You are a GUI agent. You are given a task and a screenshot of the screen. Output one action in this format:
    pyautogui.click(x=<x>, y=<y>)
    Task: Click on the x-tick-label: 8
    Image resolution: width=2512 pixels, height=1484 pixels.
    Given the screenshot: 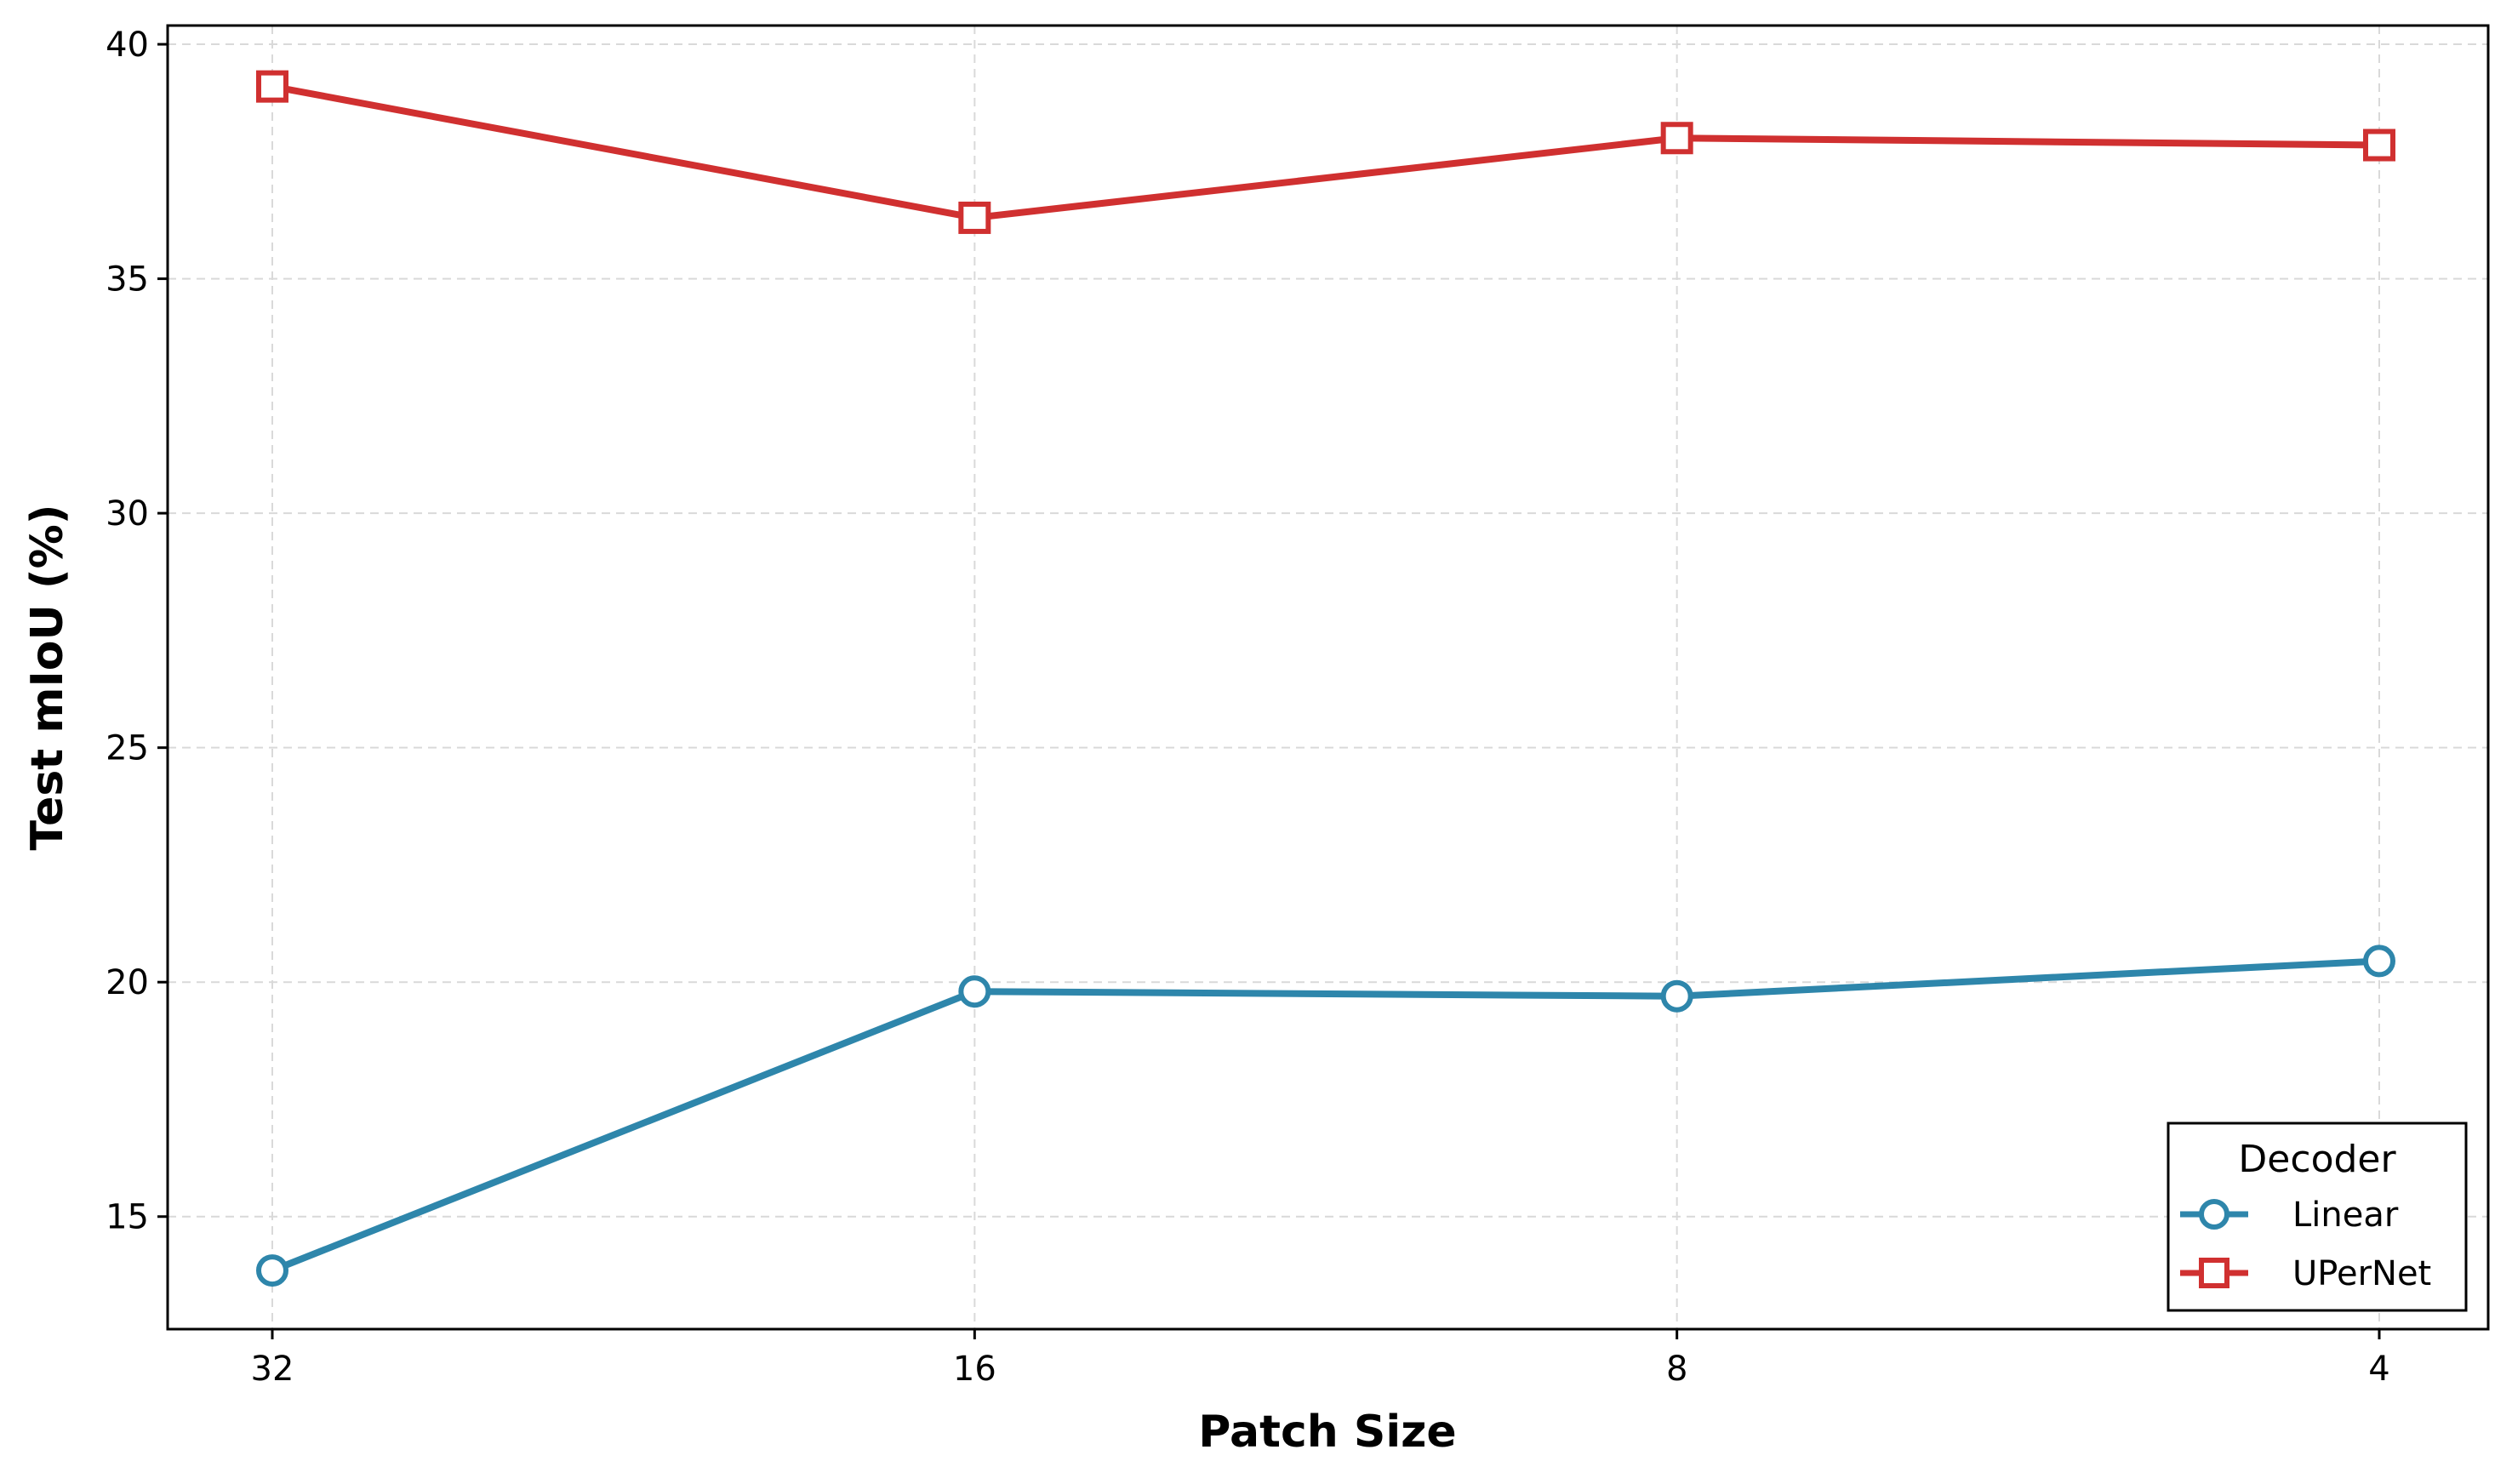 What is the action you would take?
    pyautogui.click(x=1676, y=1369)
    